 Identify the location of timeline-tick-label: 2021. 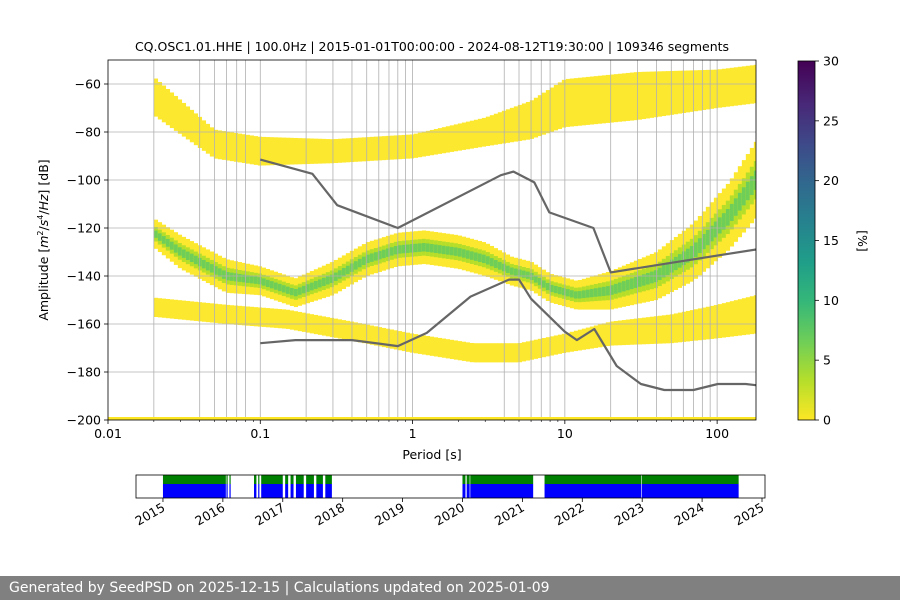
(509, 514).